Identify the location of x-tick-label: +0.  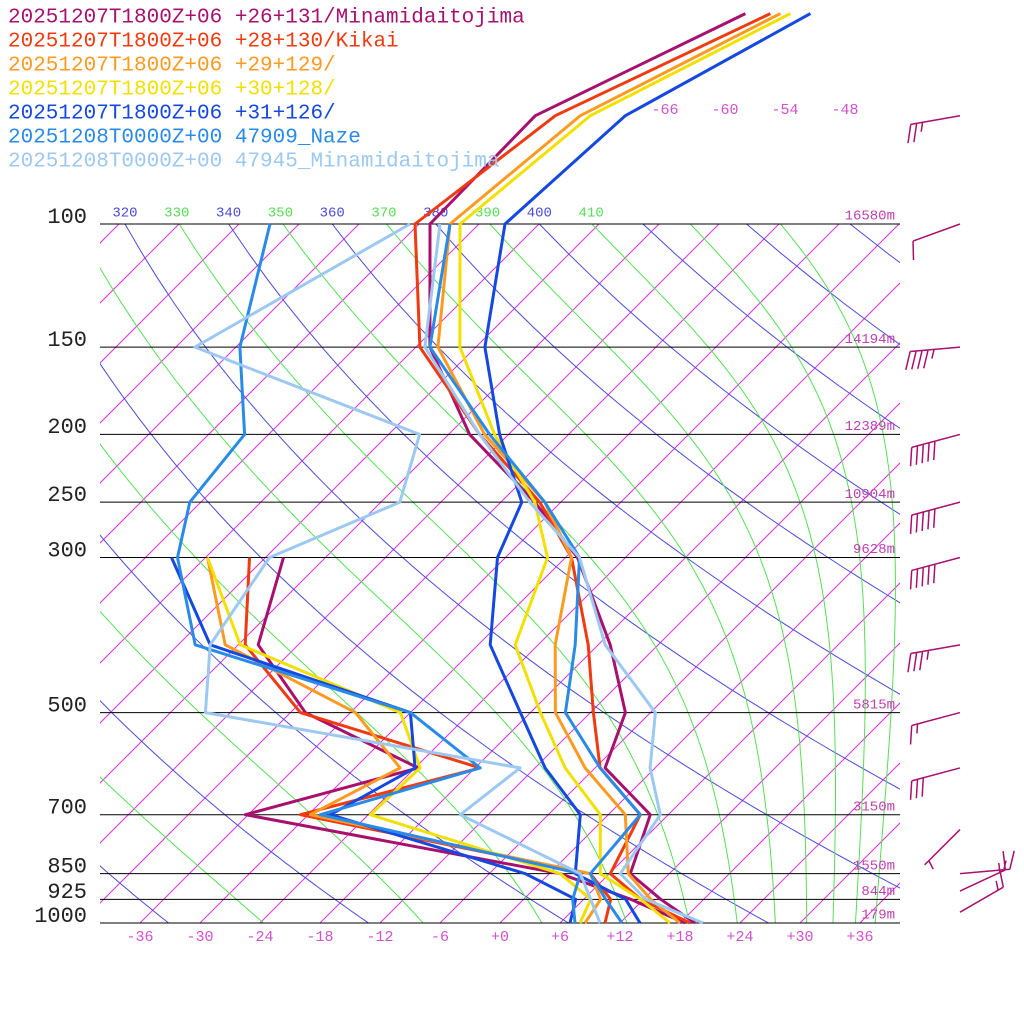
(500, 937).